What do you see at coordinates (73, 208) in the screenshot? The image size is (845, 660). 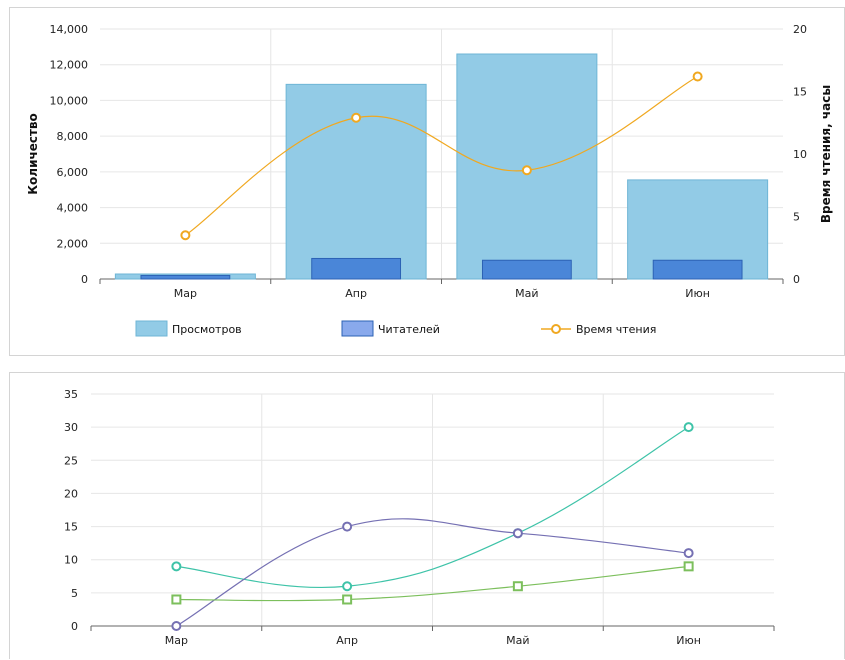 I see `y-tick-label: 4,000` at bounding box center [73, 208].